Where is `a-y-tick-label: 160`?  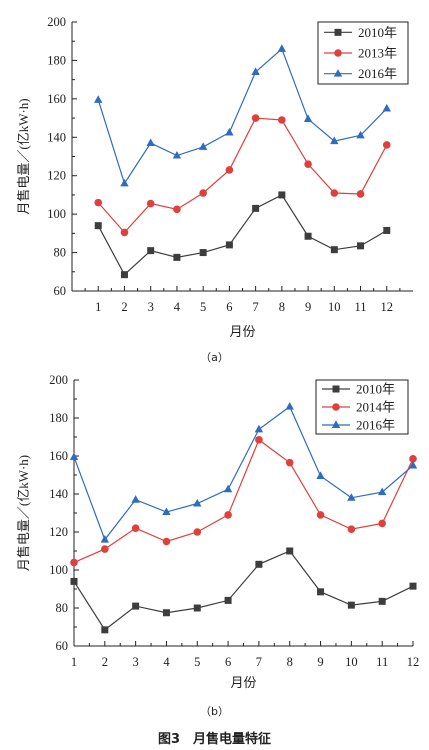 a-y-tick-label: 160 is located at coordinates (56, 99).